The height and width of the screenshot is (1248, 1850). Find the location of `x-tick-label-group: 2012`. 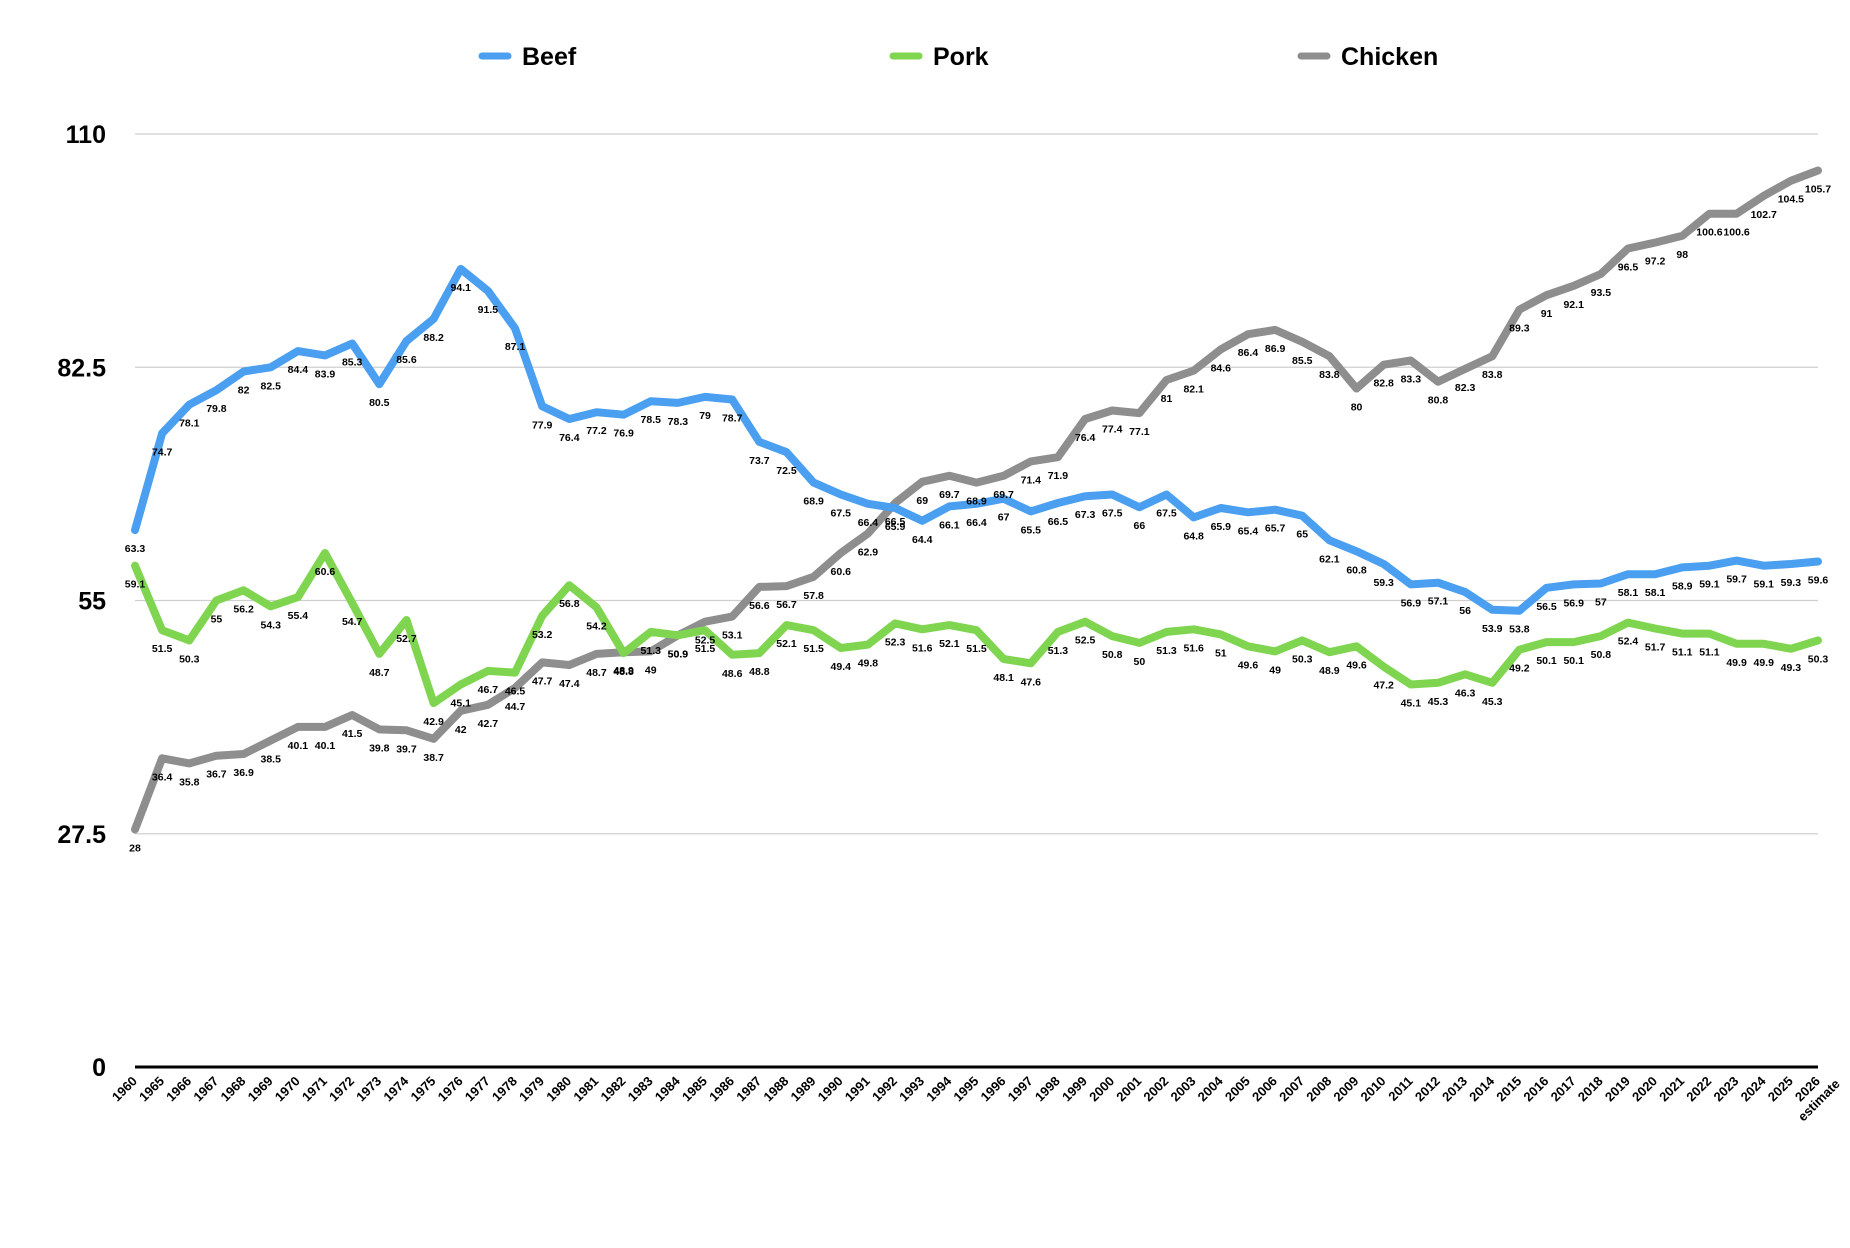

x-tick-label-group: 2012 is located at coordinates (1427, 1088).